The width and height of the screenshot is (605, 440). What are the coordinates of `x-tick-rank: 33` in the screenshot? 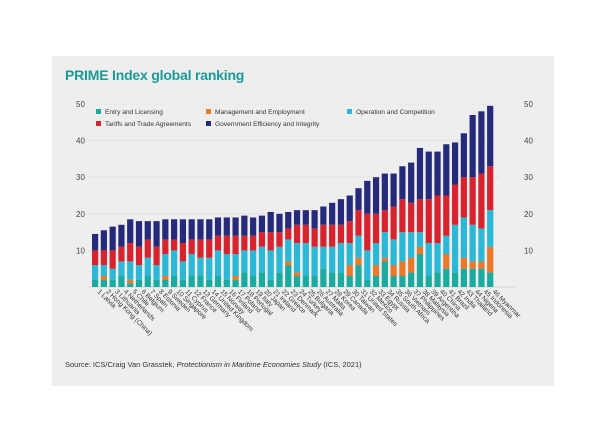 It's located at (382, 293).